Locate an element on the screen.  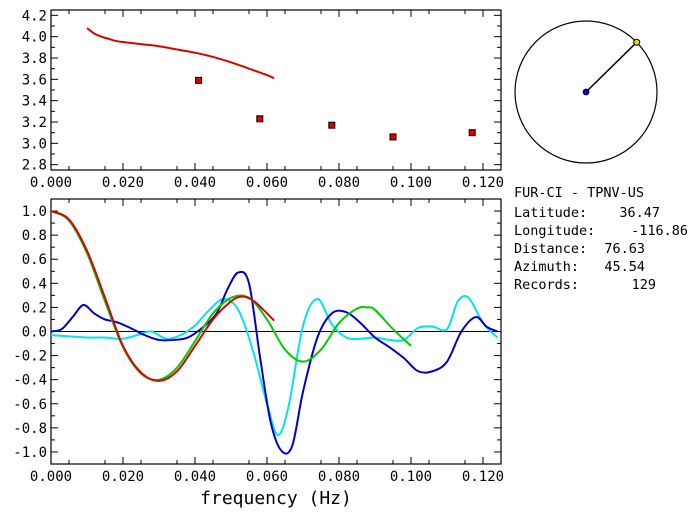
y-tick-label: 4.2 is located at coordinates (34, 16).